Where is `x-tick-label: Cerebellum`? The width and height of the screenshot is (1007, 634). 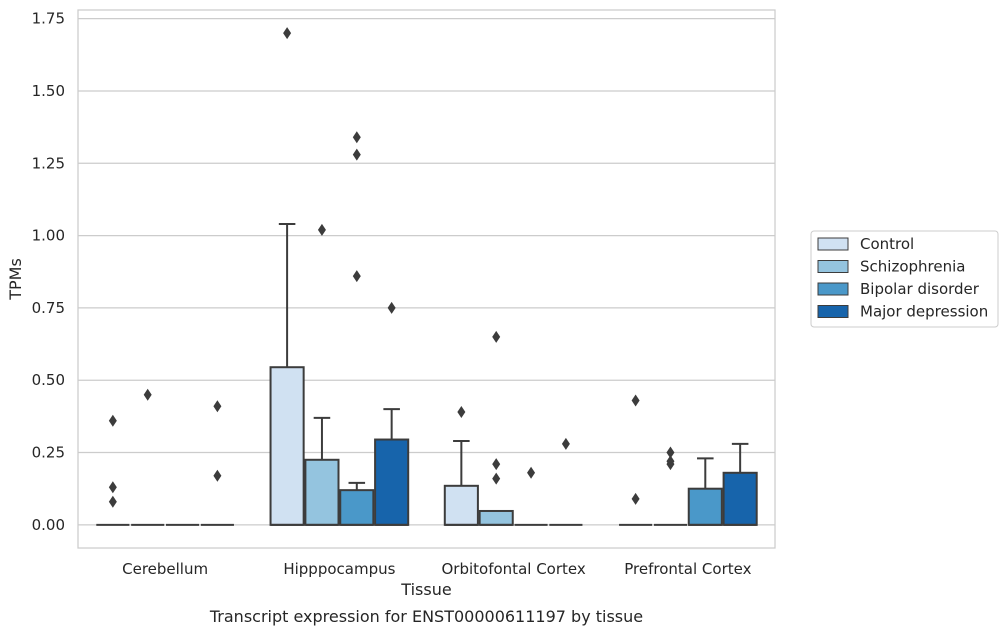
x-tick-label: Cerebellum is located at coordinates (165, 569).